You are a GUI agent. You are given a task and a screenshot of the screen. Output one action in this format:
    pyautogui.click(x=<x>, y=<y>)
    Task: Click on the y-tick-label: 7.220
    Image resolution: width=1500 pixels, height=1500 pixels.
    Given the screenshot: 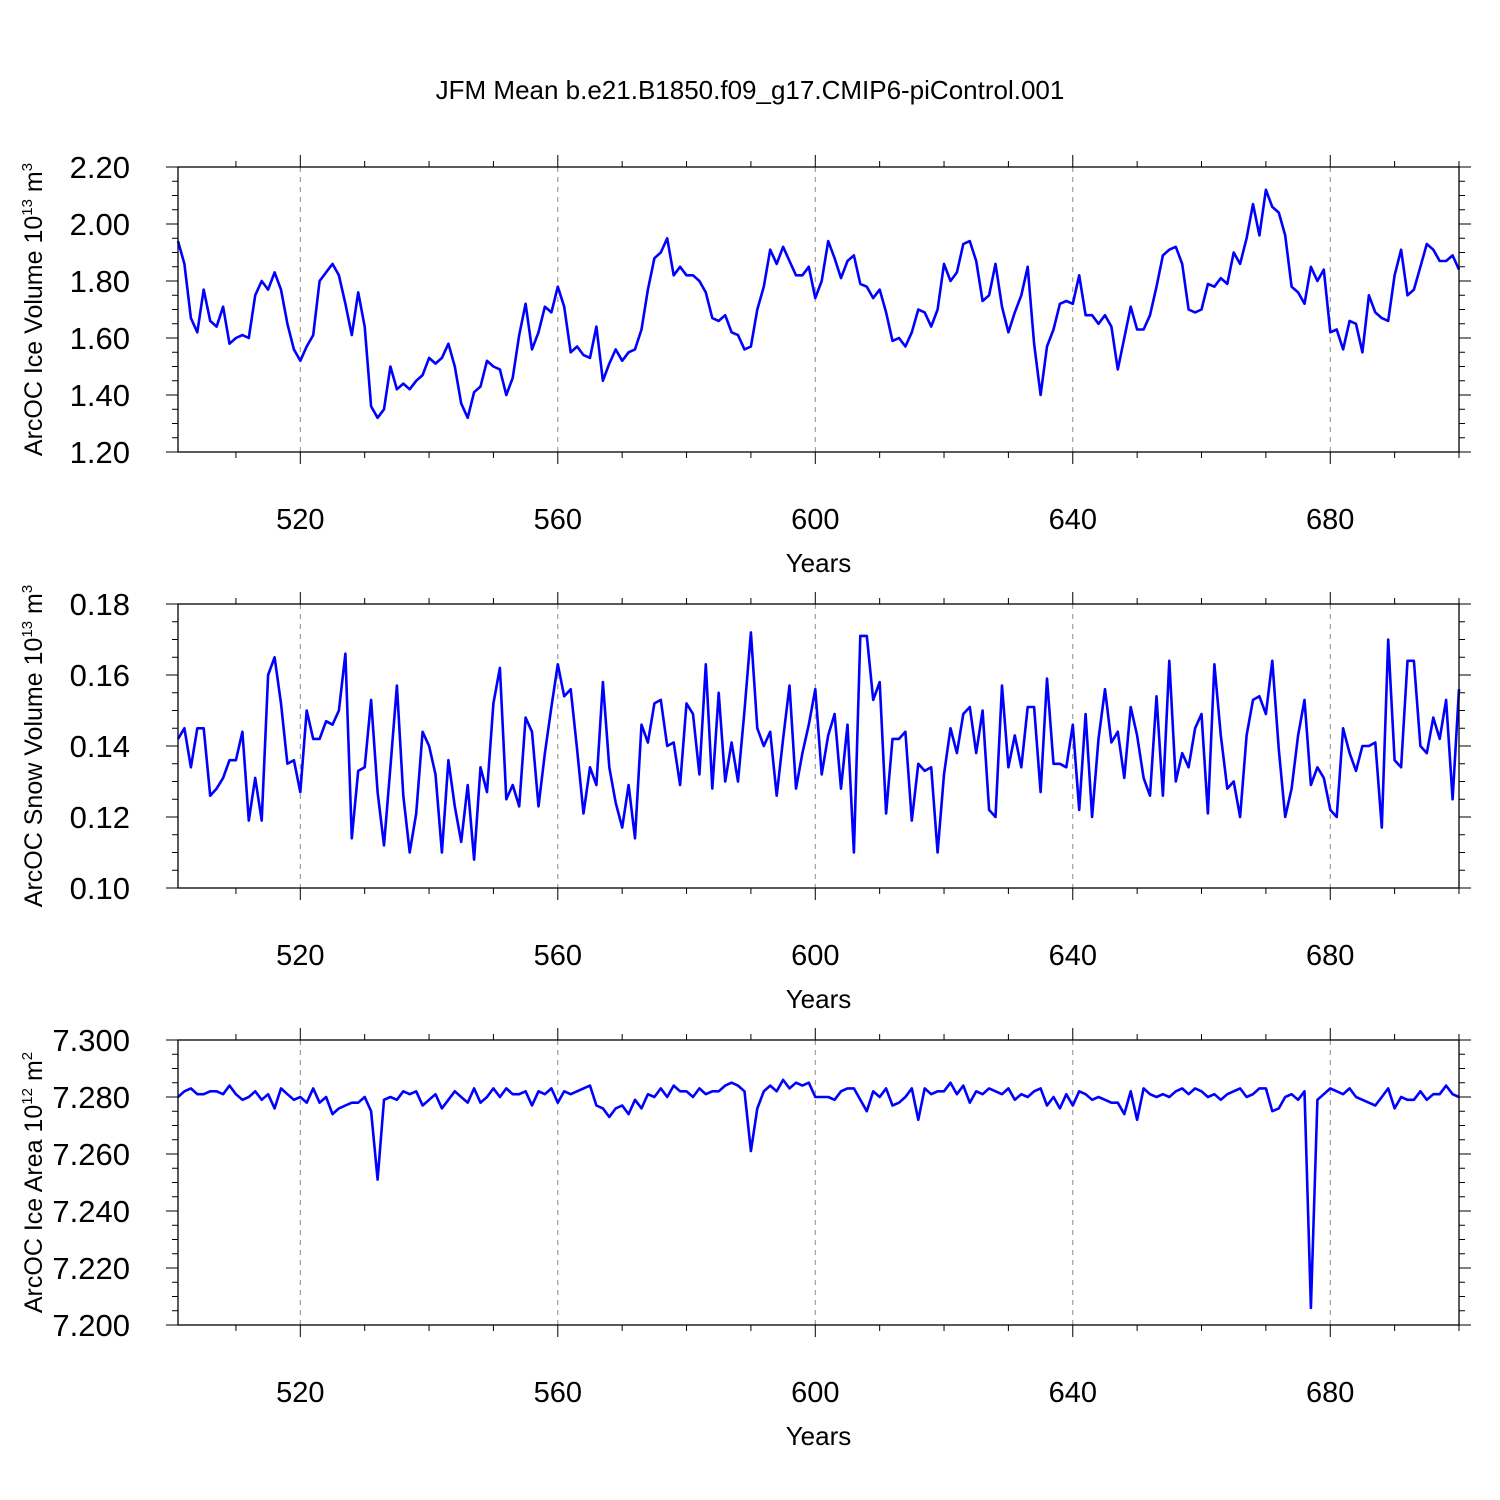 What is the action you would take?
    pyautogui.click(x=91, y=1268)
    